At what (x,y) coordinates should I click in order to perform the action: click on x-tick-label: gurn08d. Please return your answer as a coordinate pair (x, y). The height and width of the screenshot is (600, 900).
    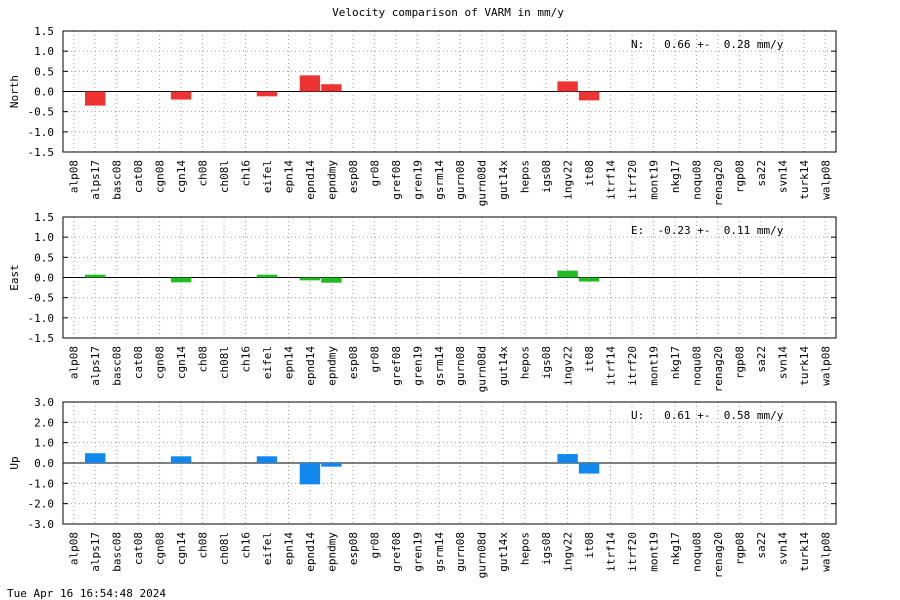
    Looking at the image, I should click on (482, 369).